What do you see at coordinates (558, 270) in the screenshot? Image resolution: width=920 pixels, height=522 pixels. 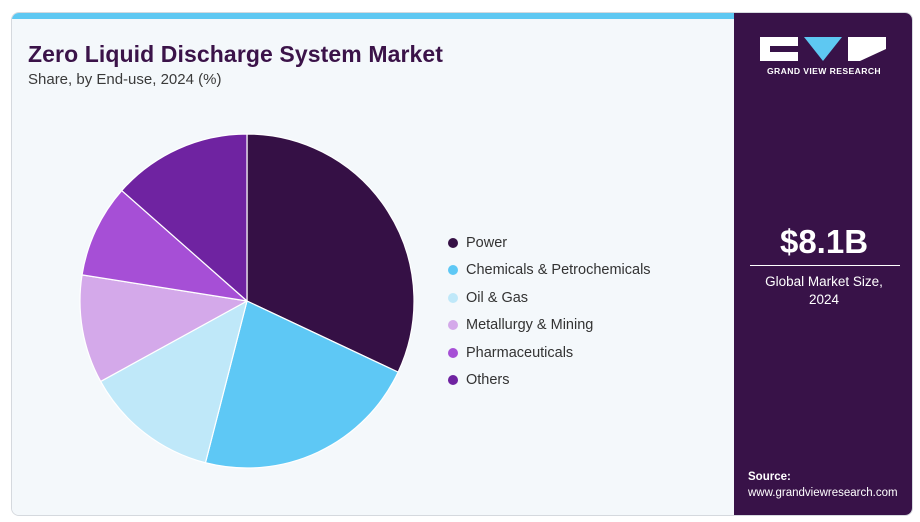 I see `legend-label: Chemicals & Petrochemicals` at bounding box center [558, 270].